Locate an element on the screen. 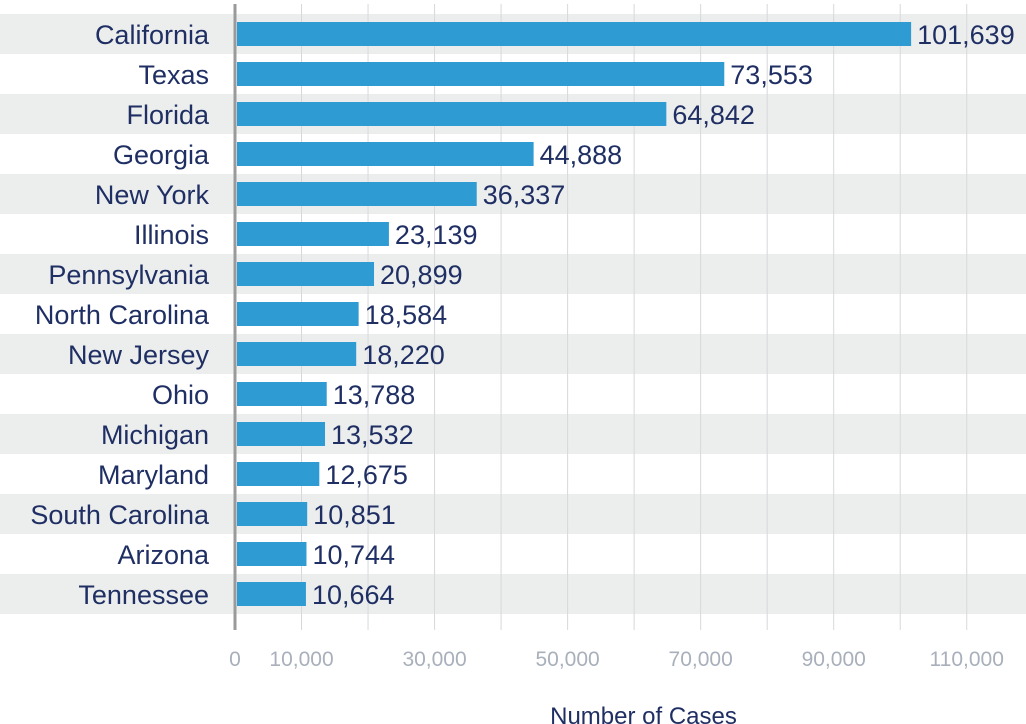 Image resolution: width=1026 pixels, height=724 pixels. value-label: 20,899 is located at coordinates (421, 275).